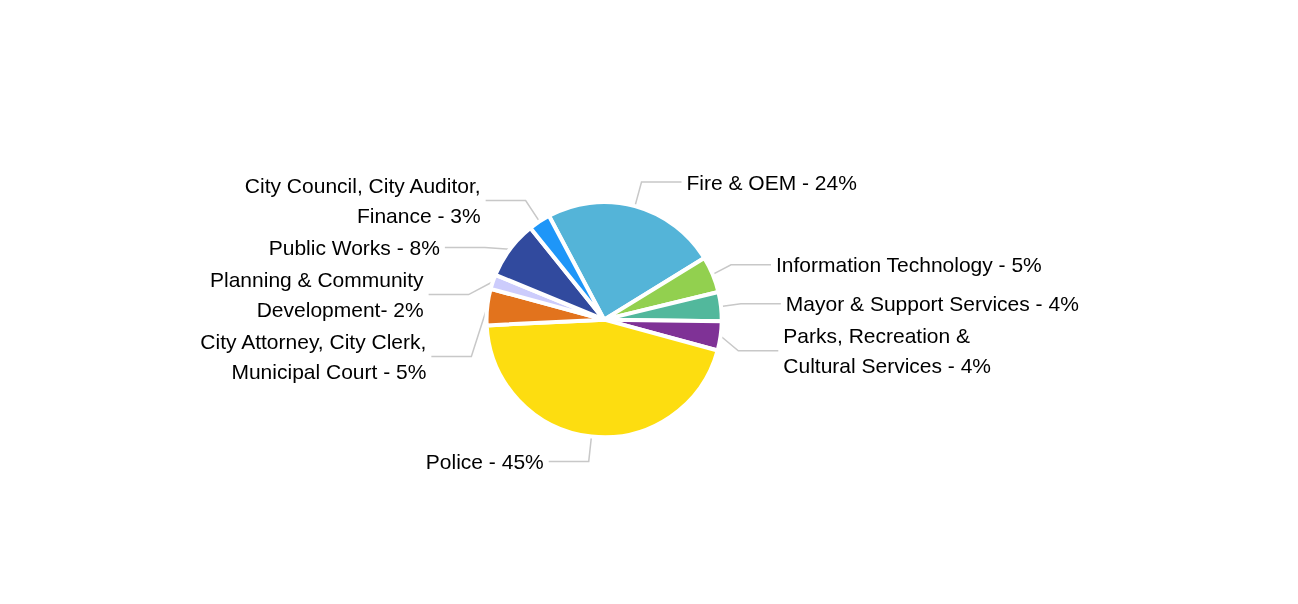 The height and width of the screenshot is (604, 1298). What do you see at coordinates (484, 461) in the screenshot?
I see `slice-label: Police - 45%` at bounding box center [484, 461].